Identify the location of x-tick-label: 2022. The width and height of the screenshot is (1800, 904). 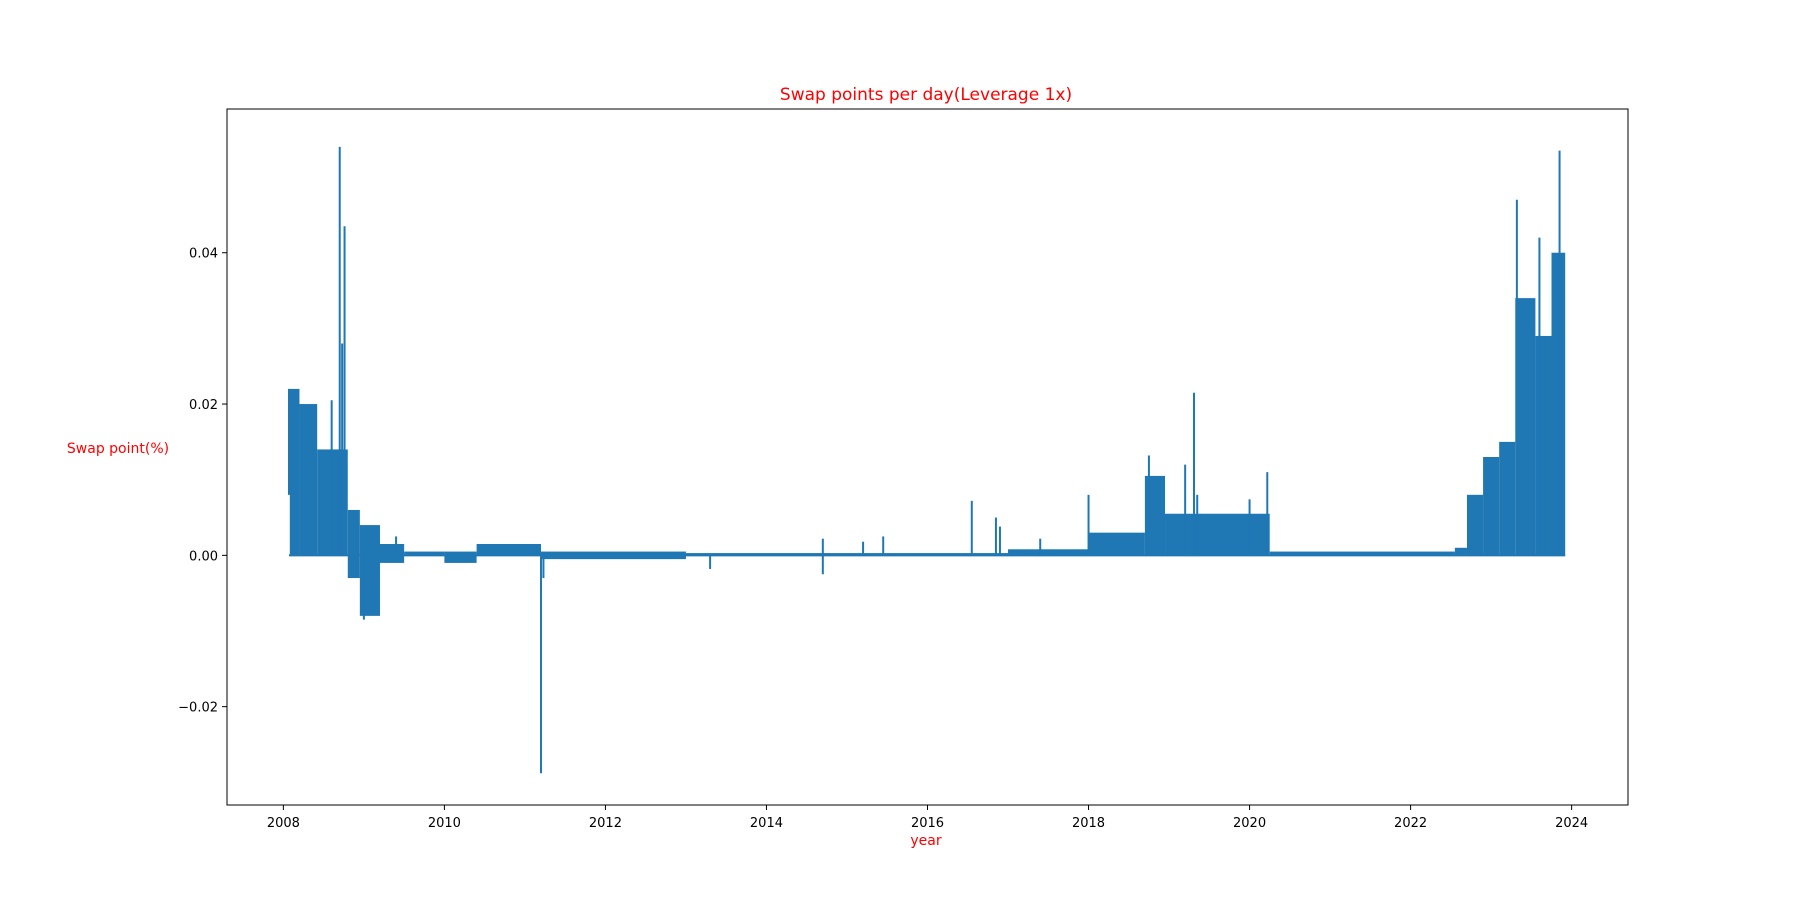
(1410, 823).